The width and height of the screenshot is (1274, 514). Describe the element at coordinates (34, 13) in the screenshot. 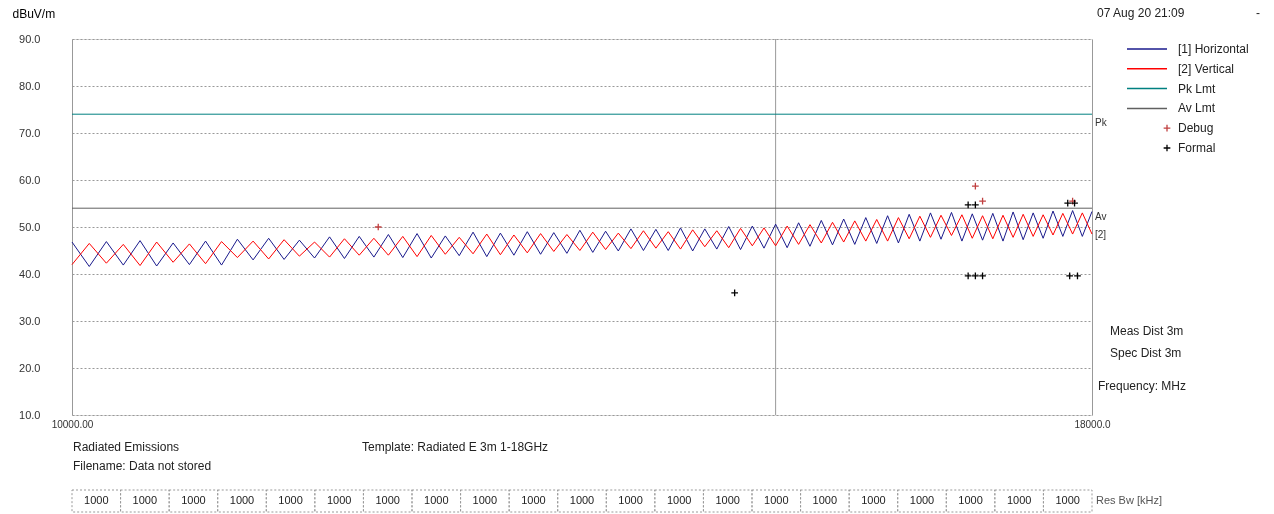

I see `y-axis-title: dBuV/m` at that location.